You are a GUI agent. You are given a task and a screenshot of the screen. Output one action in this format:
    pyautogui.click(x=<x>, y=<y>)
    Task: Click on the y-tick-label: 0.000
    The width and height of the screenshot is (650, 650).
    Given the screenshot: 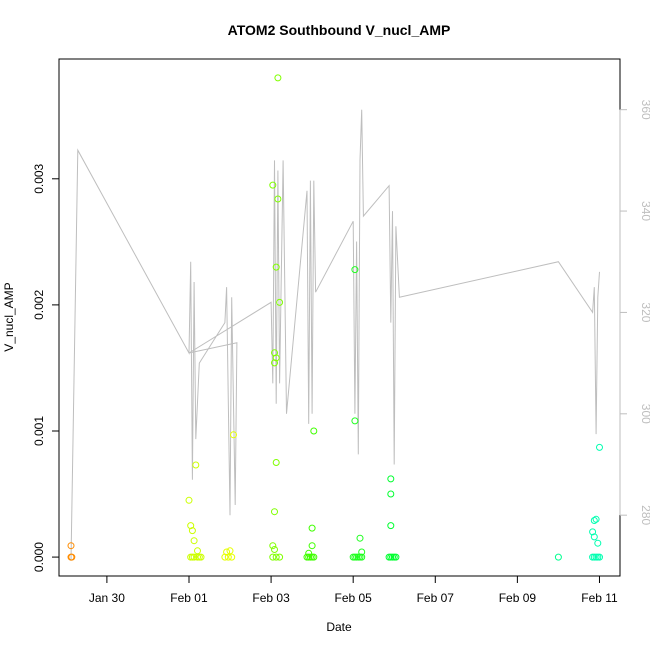 What is the action you would take?
    pyautogui.click(x=39, y=557)
    